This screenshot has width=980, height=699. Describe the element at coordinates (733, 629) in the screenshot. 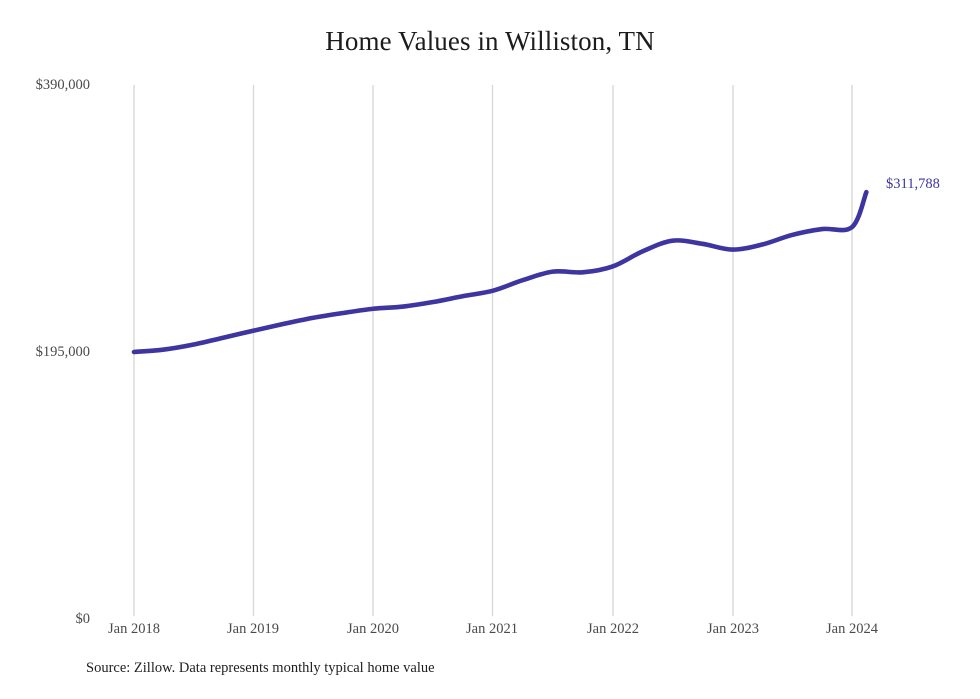

I see `x-axis-label-jan-2023: Jan 2023` at that location.